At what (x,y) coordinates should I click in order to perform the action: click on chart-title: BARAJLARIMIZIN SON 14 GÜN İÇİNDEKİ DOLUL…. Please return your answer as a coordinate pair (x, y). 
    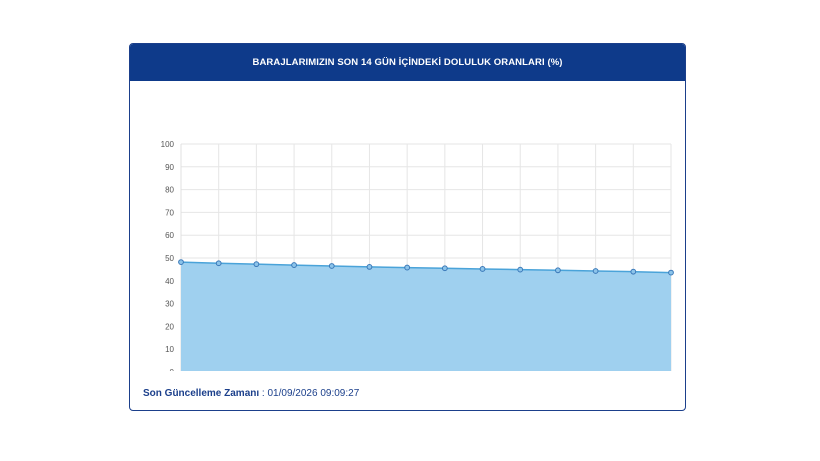
    Looking at the image, I should click on (407, 62).